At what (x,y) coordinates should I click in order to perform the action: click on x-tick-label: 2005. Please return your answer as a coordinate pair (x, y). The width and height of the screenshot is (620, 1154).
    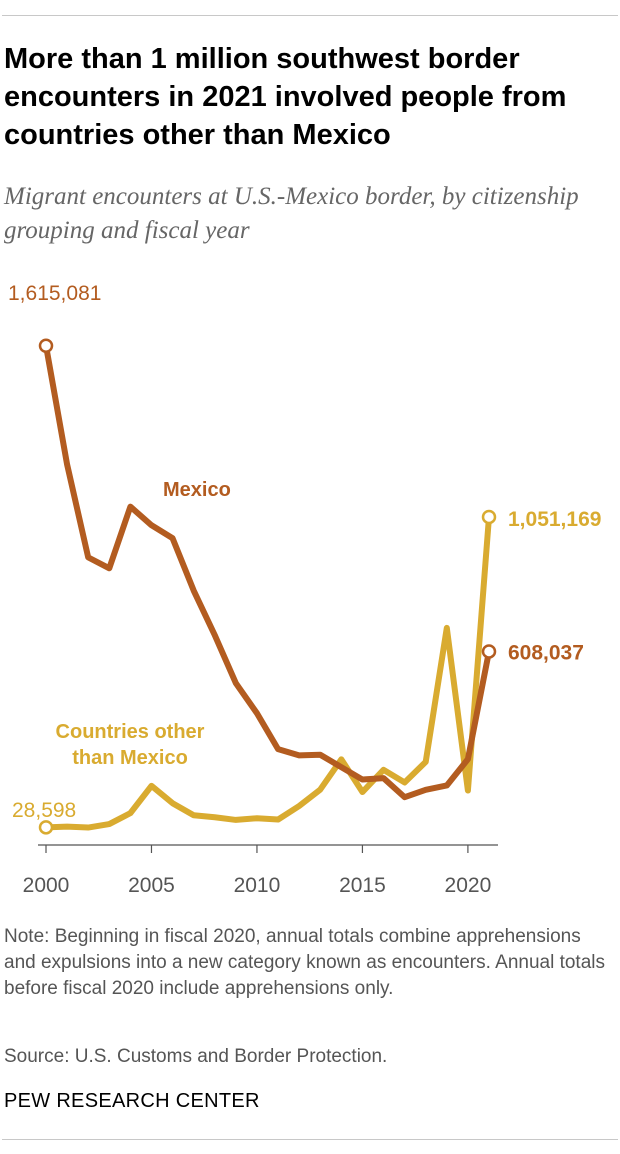
    Looking at the image, I should click on (151, 885).